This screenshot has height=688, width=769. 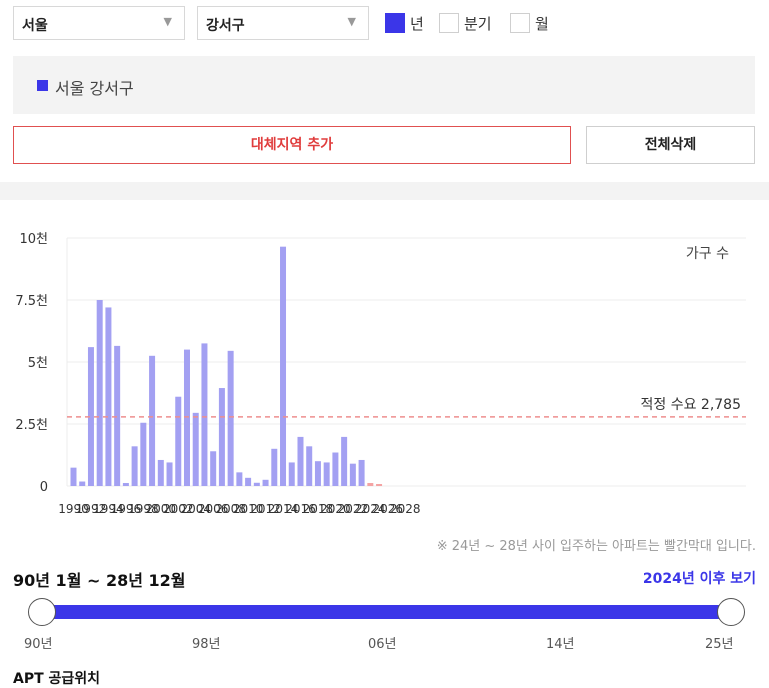 What do you see at coordinates (449, 23) in the screenshot?
I see `checkbox-quarter` at bounding box center [449, 23].